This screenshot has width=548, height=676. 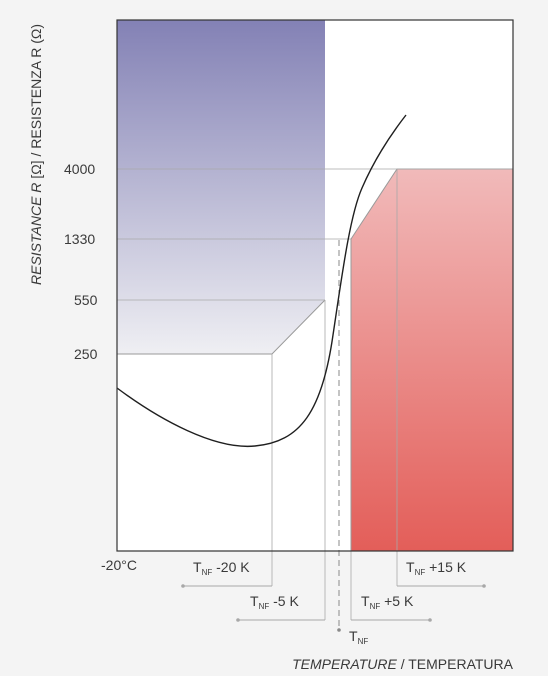 What do you see at coordinates (358, 637) in the screenshot?
I see `marker-label-tnf: TNF` at bounding box center [358, 637].